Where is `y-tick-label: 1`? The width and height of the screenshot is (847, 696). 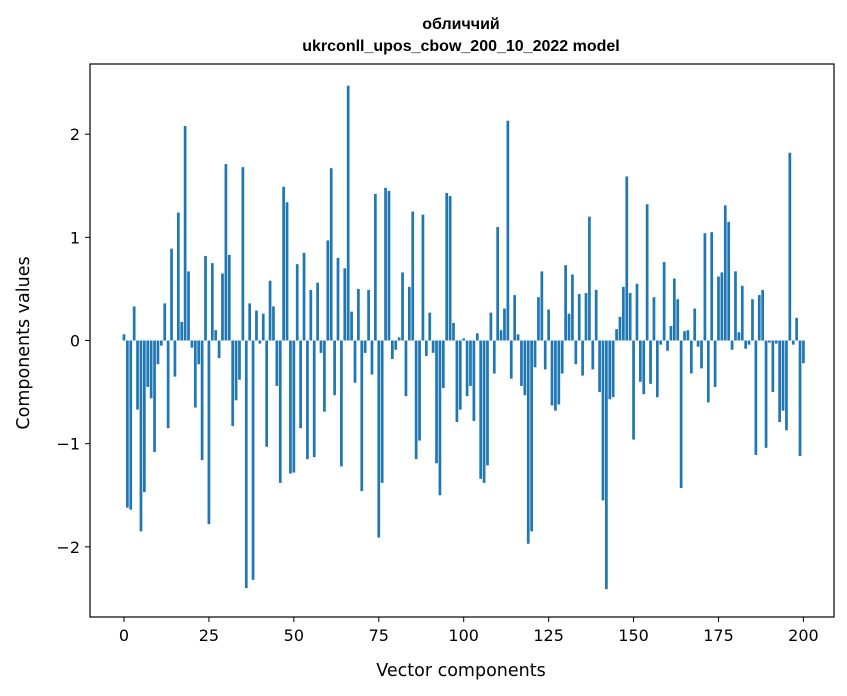 y-tick-label: 1 is located at coordinates (75, 237).